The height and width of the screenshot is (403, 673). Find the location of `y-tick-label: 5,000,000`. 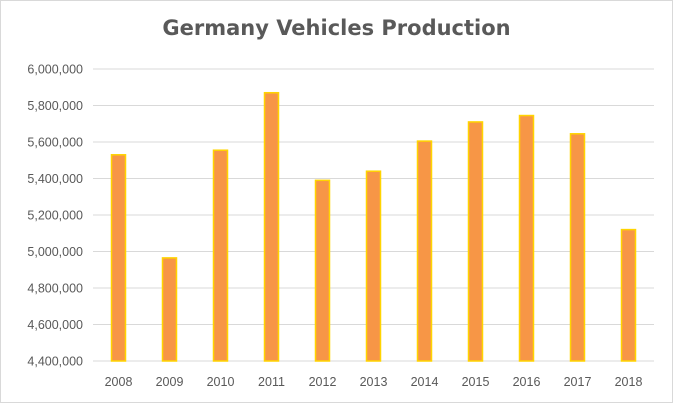

y-tick-label: 5,000,000 is located at coordinates (55, 252).